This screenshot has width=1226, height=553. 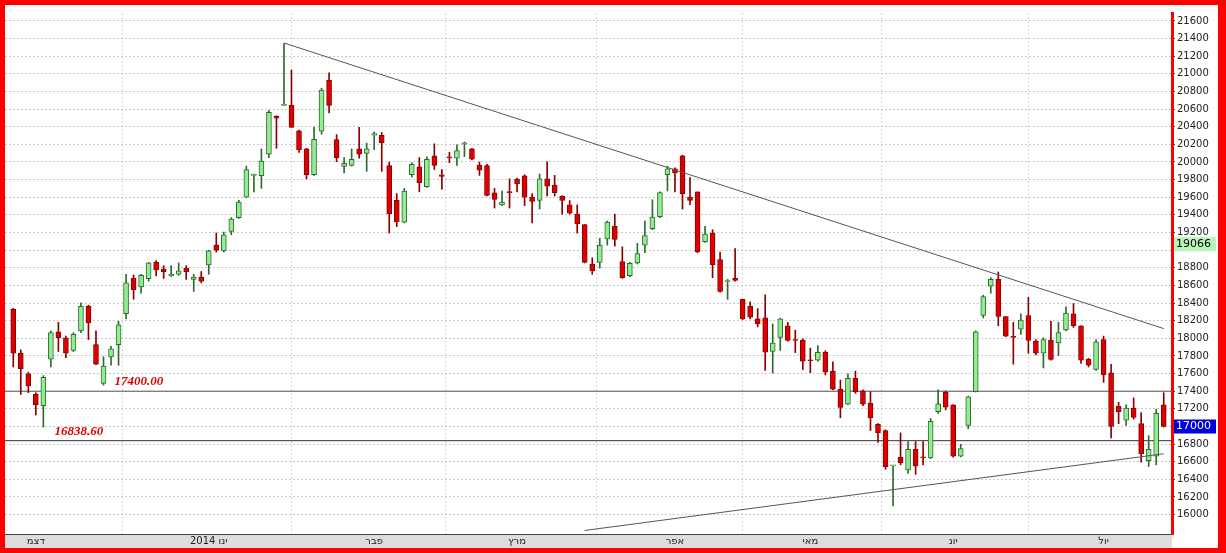 What do you see at coordinates (1193, 426) in the screenshot?
I see `annotation: 17000` at bounding box center [1193, 426].